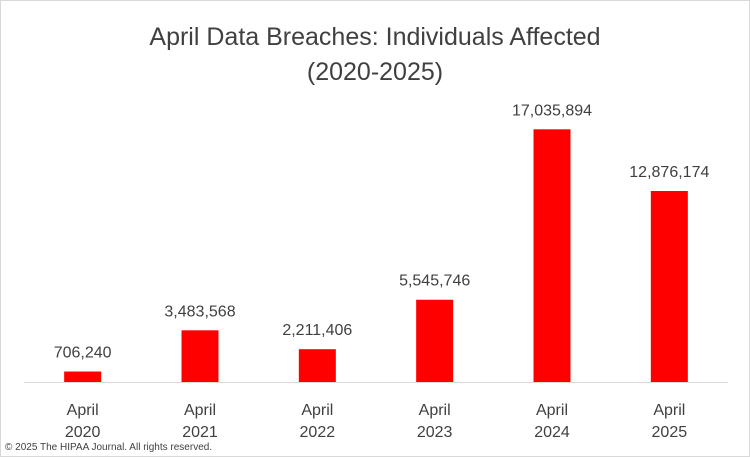  Describe the element at coordinates (434, 281) in the screenshot. I see `data-label: 5,545,746` at that location.